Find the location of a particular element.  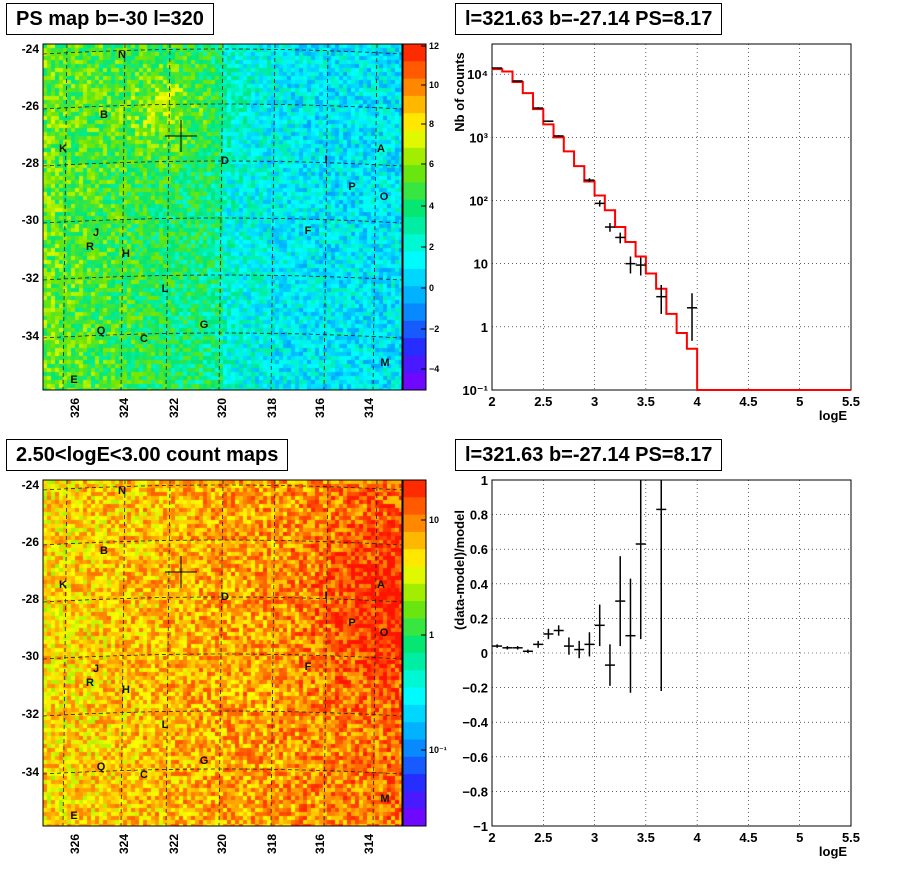

region-label-c: C is located at coordinates (144, 339).